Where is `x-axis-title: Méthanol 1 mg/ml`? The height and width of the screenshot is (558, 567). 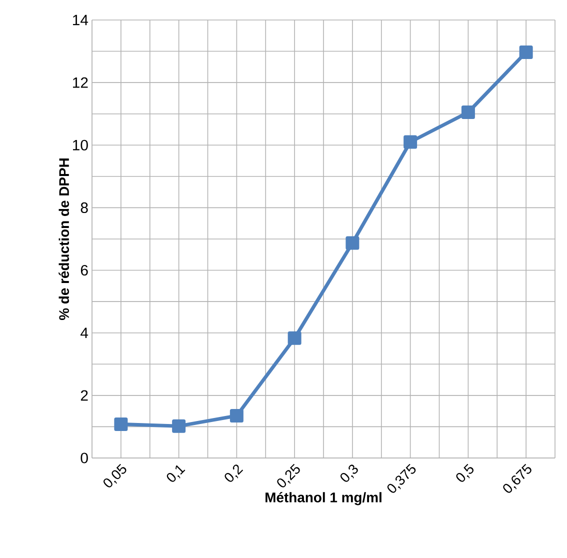
x-axis-title: Méthanol 1 mg/ml is located at coordinates (324, 499).